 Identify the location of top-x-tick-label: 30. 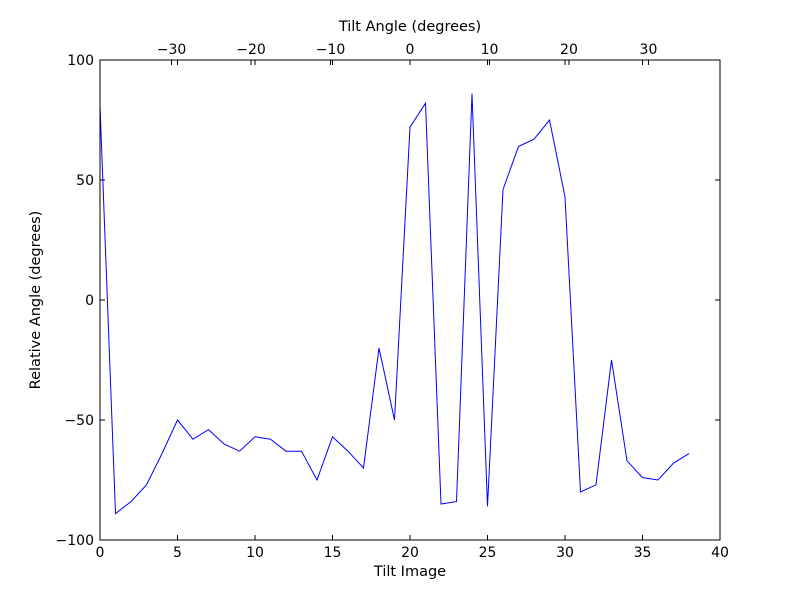
(649, 50).